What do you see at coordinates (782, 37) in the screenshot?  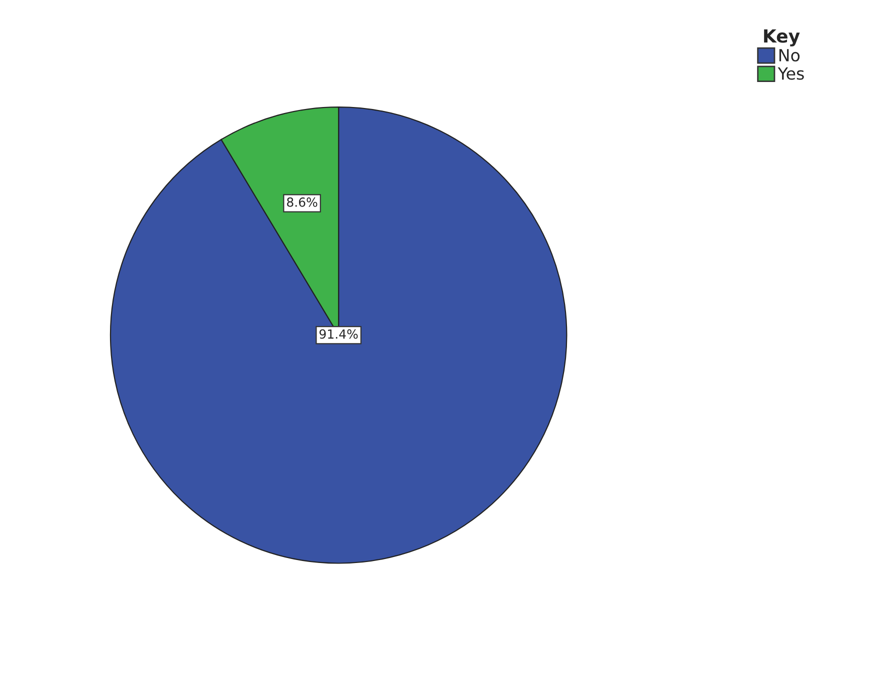 I see `legend-title: Key` at bounding box center [782, 37].